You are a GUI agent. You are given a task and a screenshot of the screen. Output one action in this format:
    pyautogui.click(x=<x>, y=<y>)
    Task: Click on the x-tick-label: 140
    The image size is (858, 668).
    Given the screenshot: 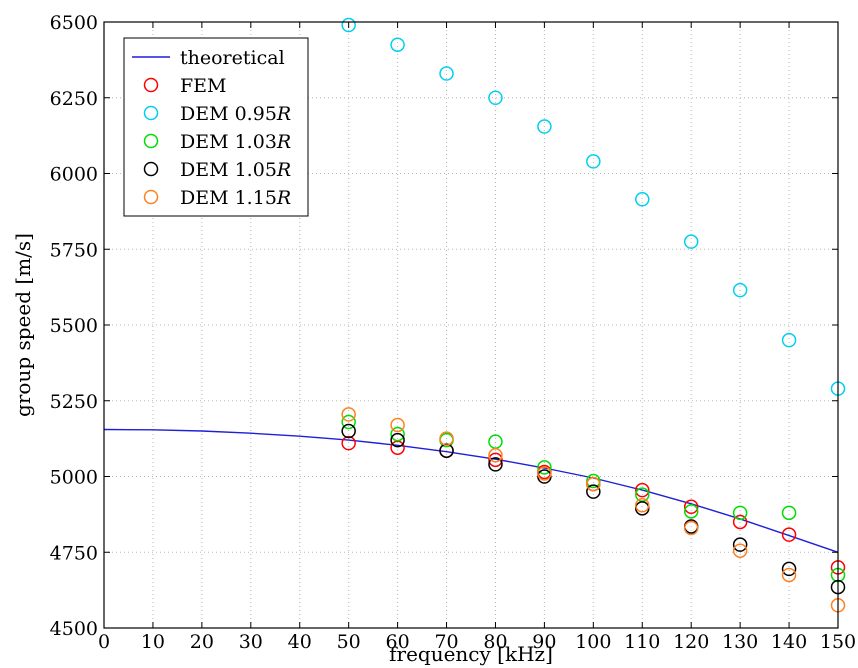 What is the action you would take?
    pyautogui.click(x=789, y=642)
    